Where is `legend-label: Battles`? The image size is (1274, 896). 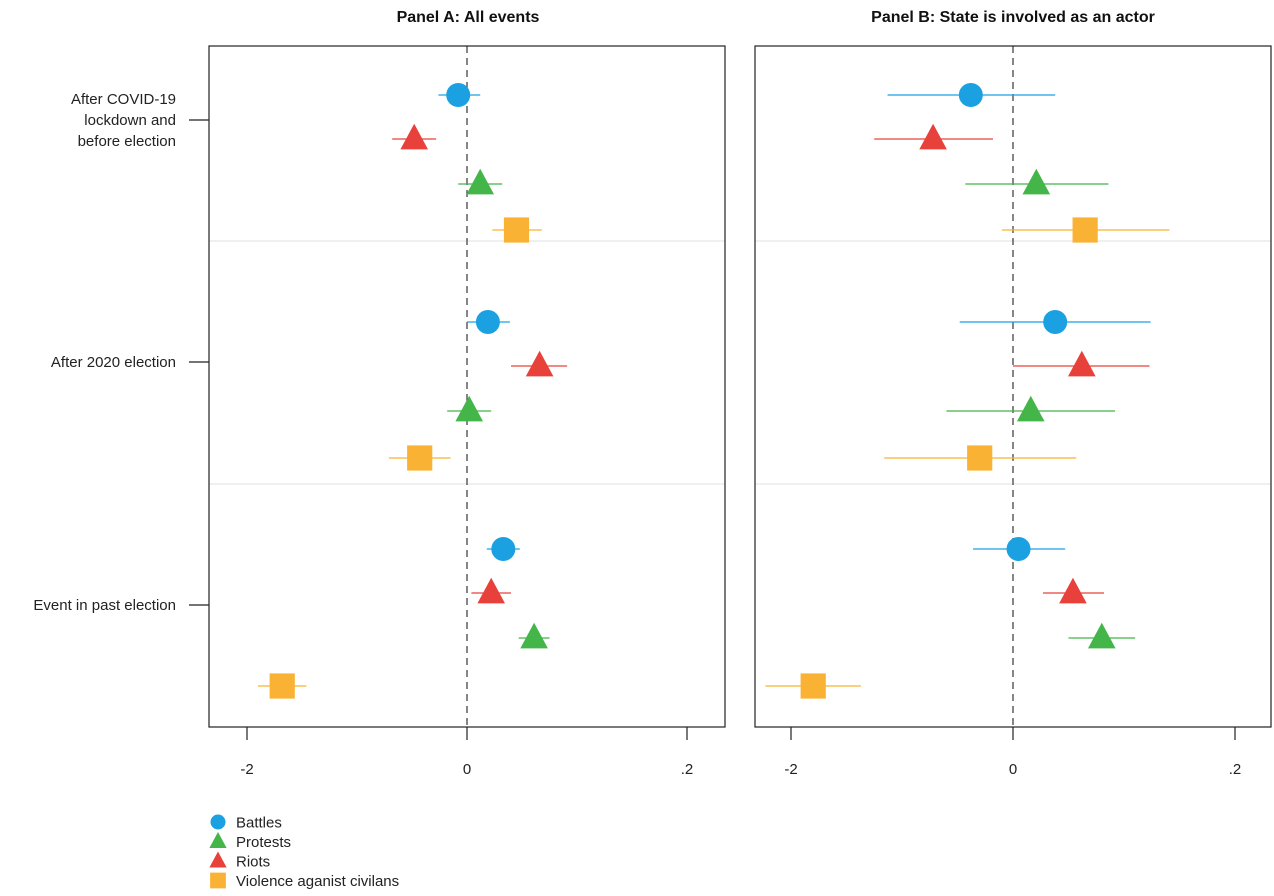 legend-label: Battles is located at coordinates (259, 823).